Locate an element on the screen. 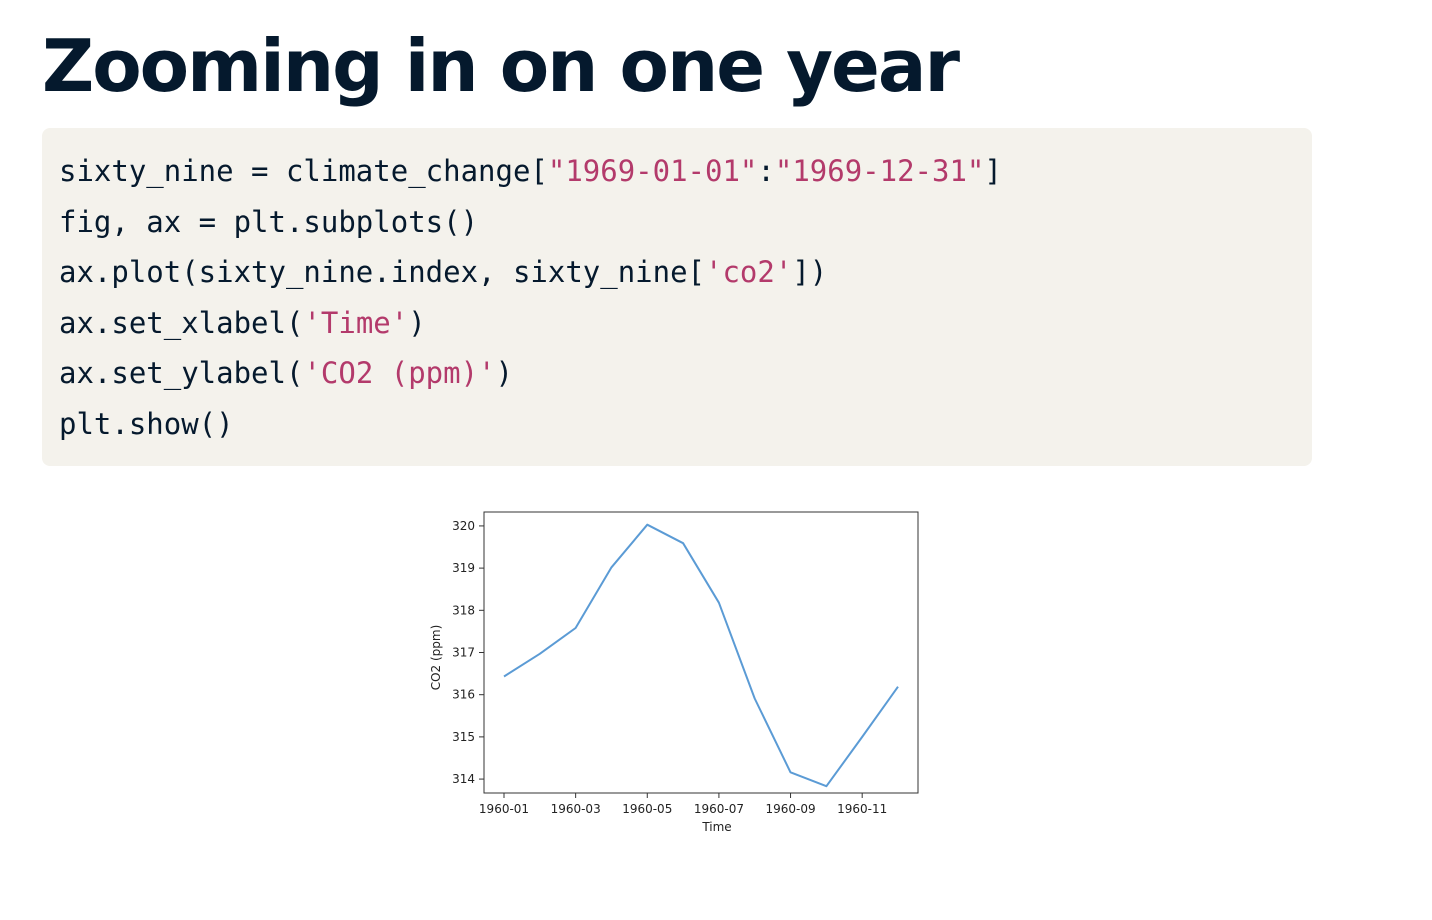 Image resolution: width=1432 pixels, height=920 pixels. y-tick-label: 318 is located at coordinates (463, 610).